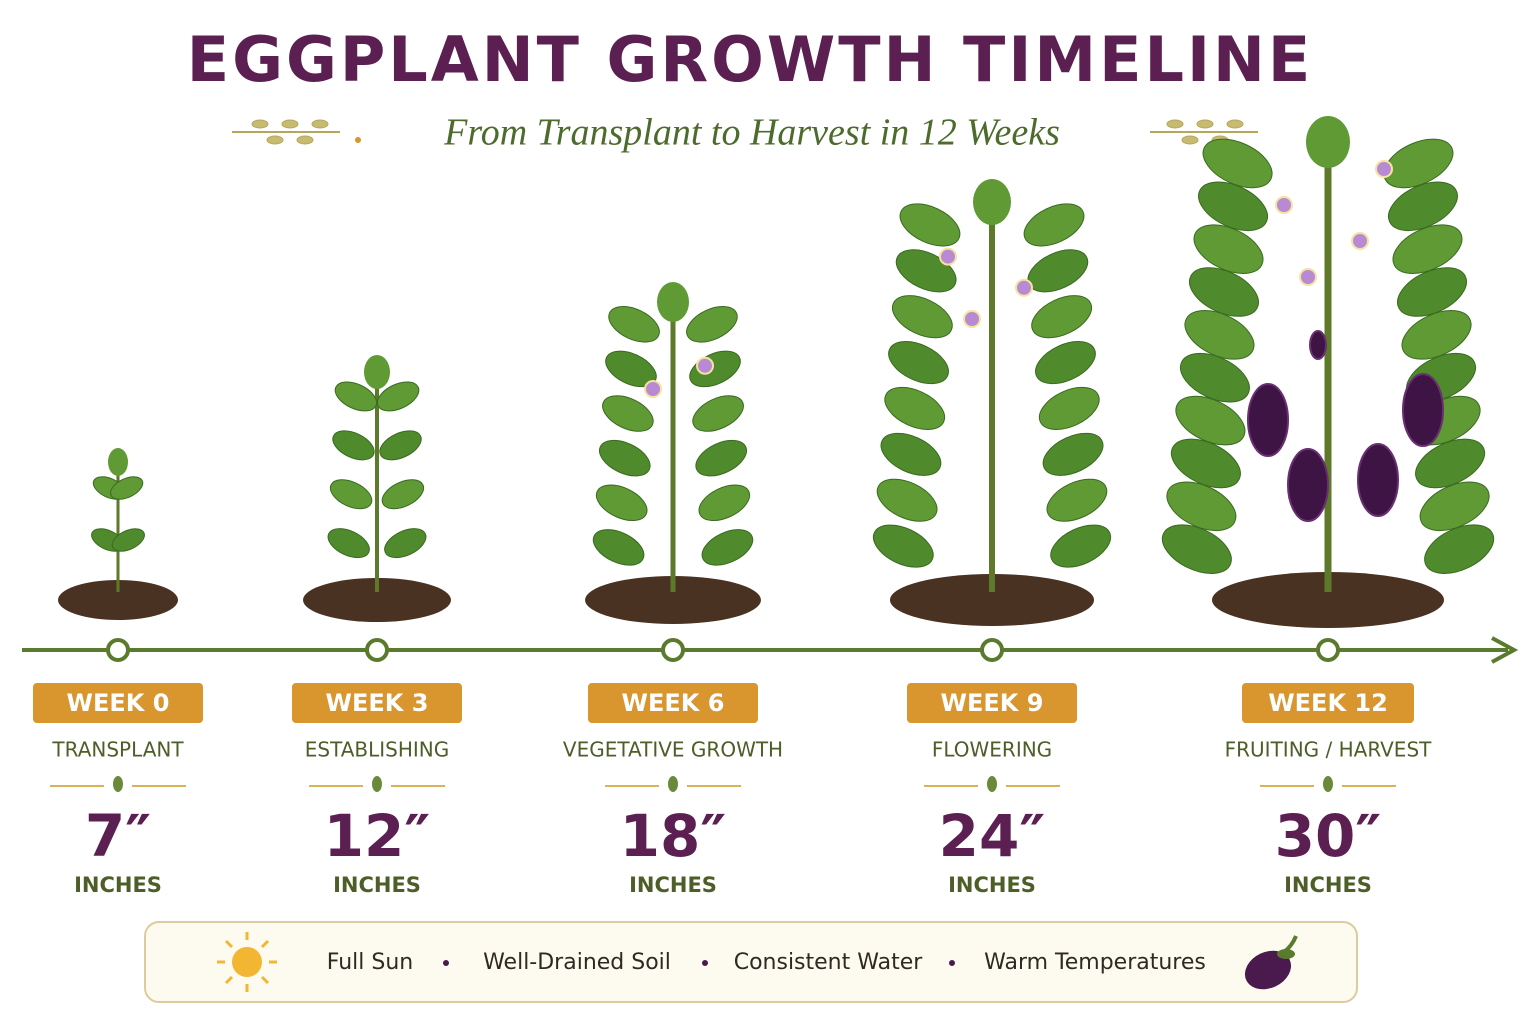  I want to click on week-label: WEEK 6, so click(673, 703).